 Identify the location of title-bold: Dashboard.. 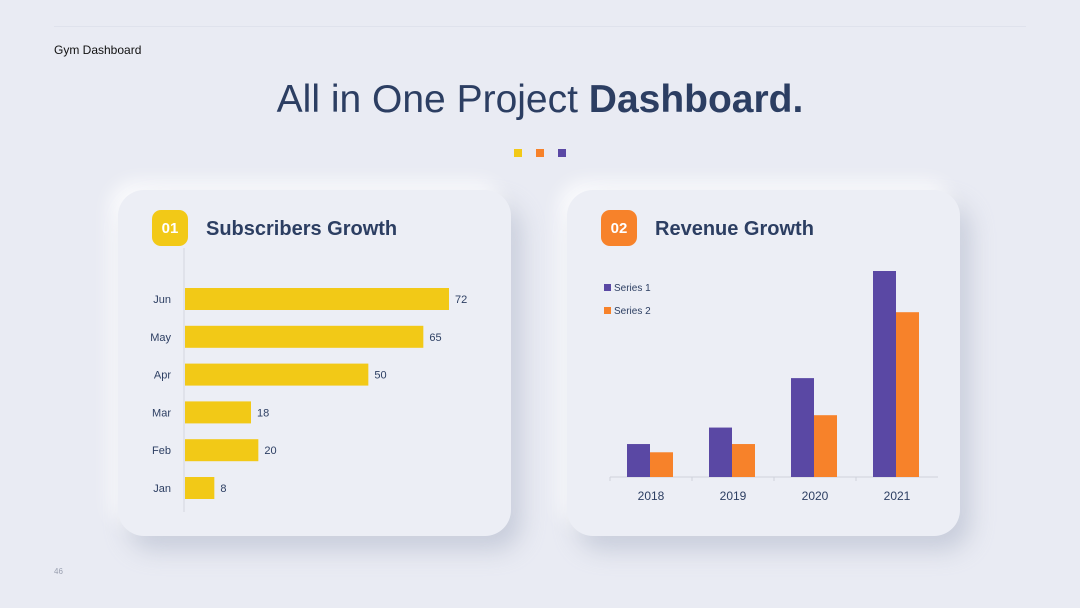
(696, 99).